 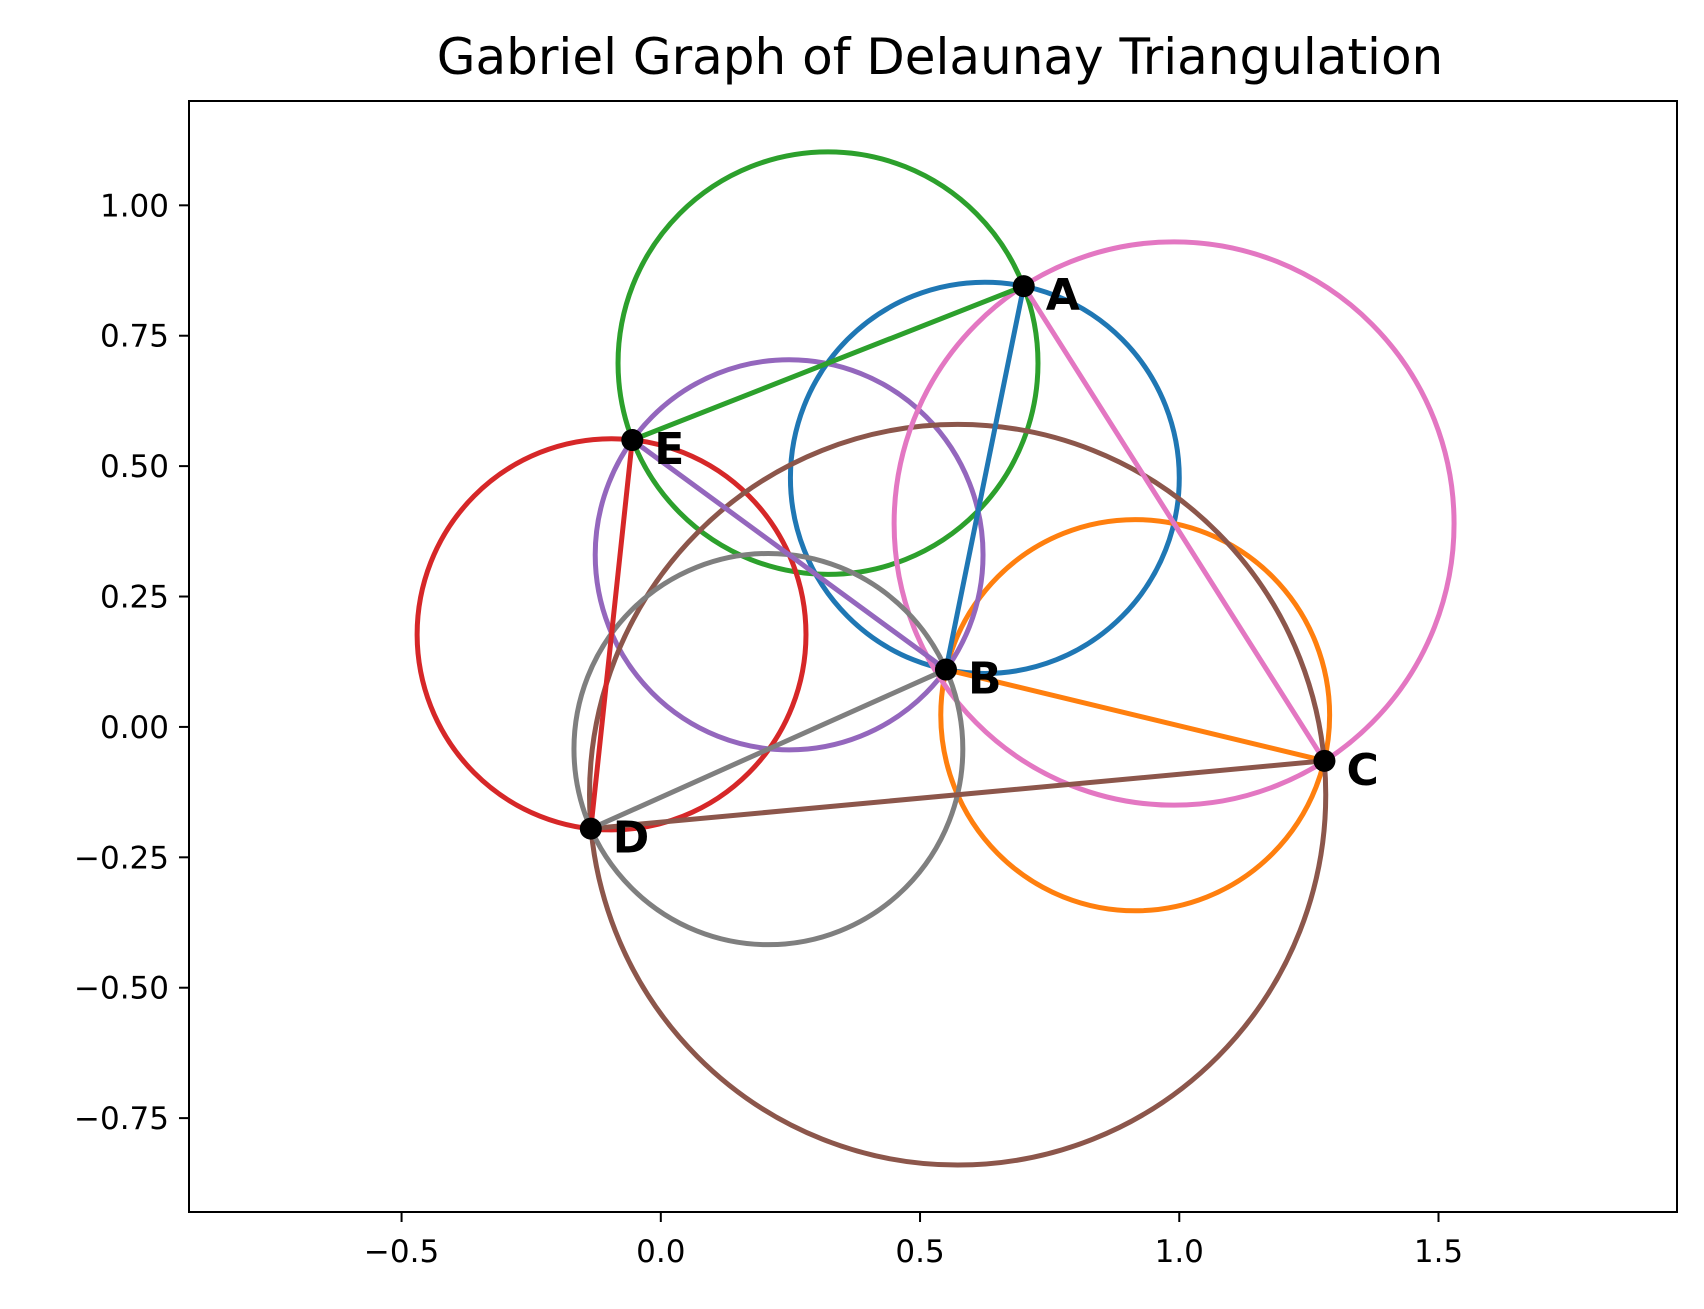 I want to click on edge-ac, so click(x=1174, y=523).